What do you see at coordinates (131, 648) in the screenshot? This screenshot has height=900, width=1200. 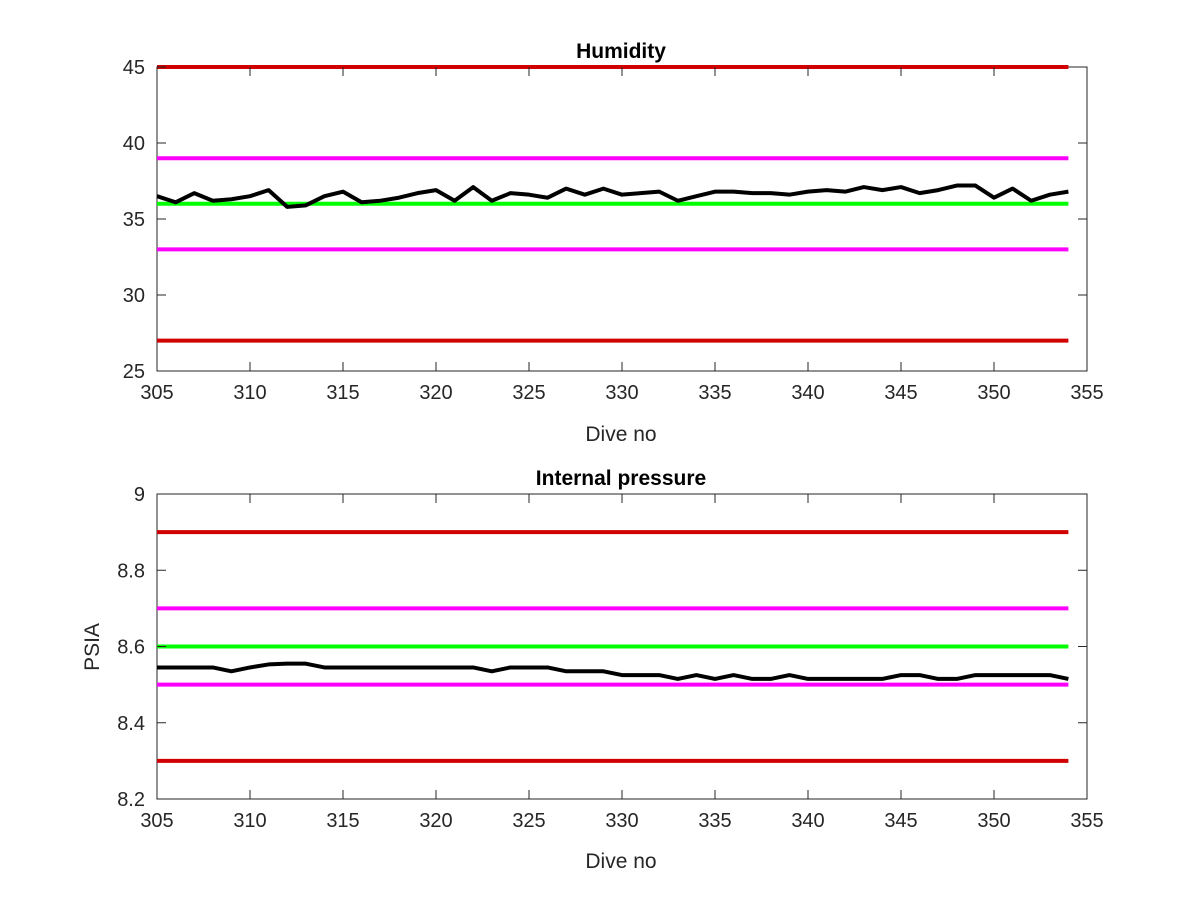 I see `y-tick-label: 8.6` at bounding box center [131, 648].